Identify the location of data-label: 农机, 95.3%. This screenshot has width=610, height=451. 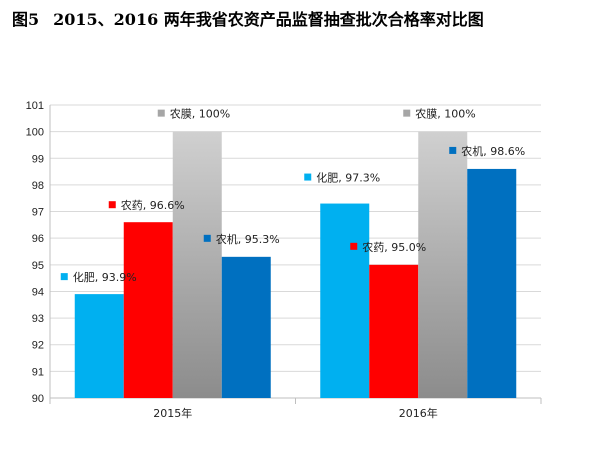
(248, 239).